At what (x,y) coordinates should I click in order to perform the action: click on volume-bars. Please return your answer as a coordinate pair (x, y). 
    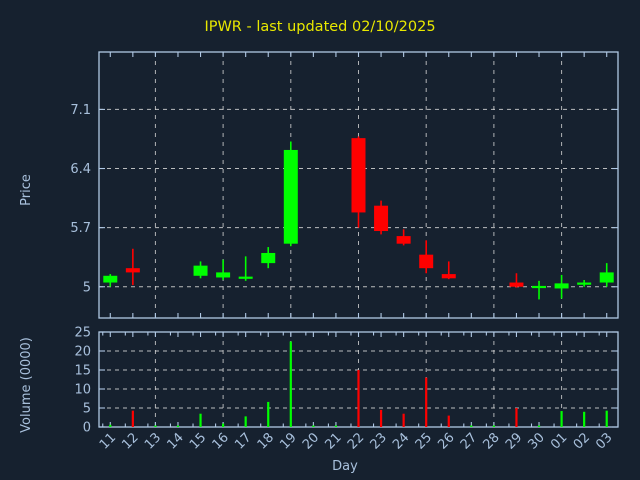
    Looking at the image, I should click on (358, 384).